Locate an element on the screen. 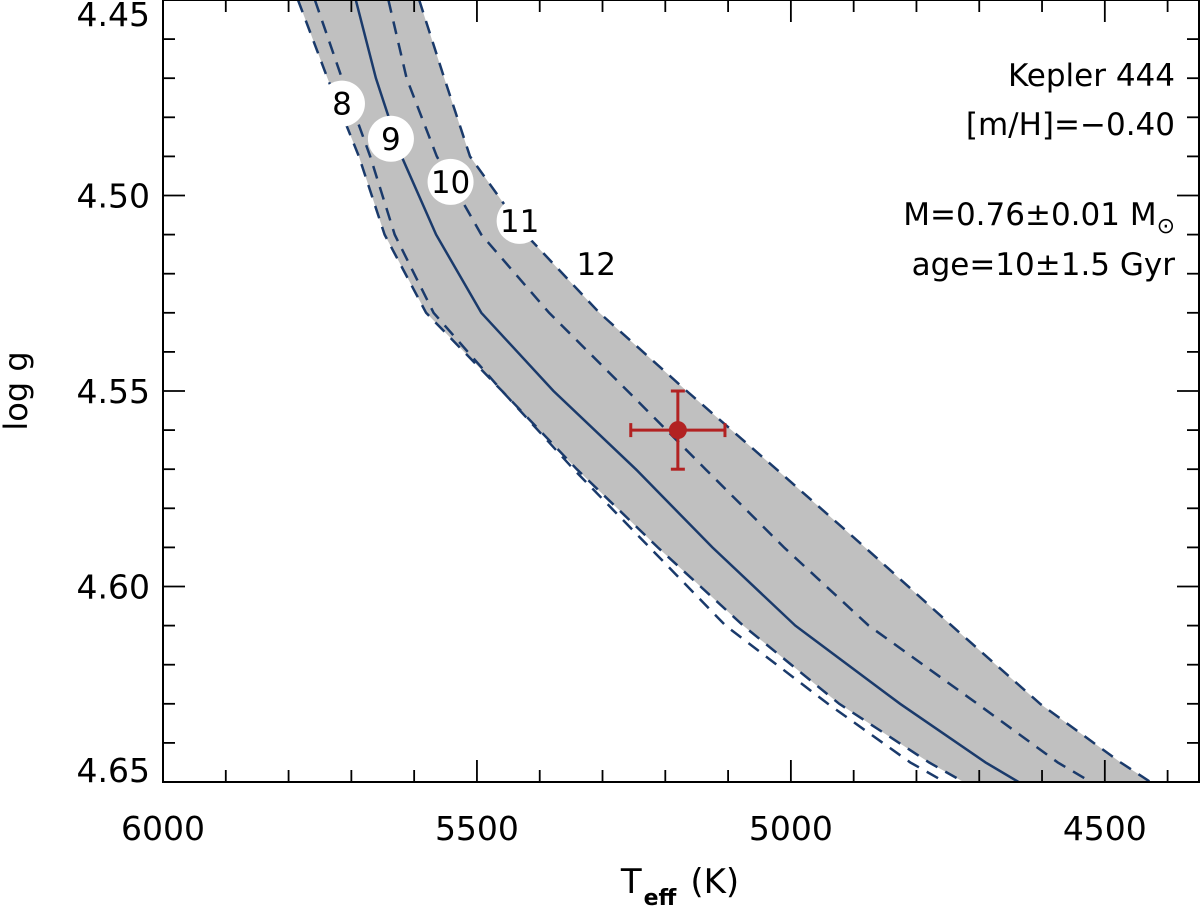 The width and height of the screenshot is (1200, 913). x-axis-label: Teff (K) is located at coordinates (679, 886).